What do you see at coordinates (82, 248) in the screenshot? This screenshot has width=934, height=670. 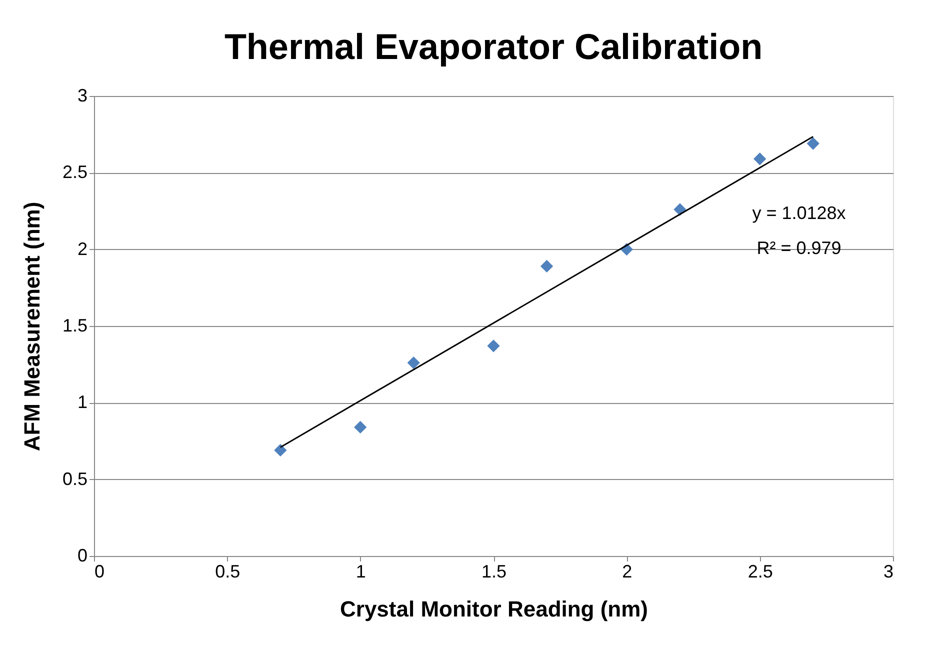 I see `y-tick-label: 2` at bounding box center [82, 248].